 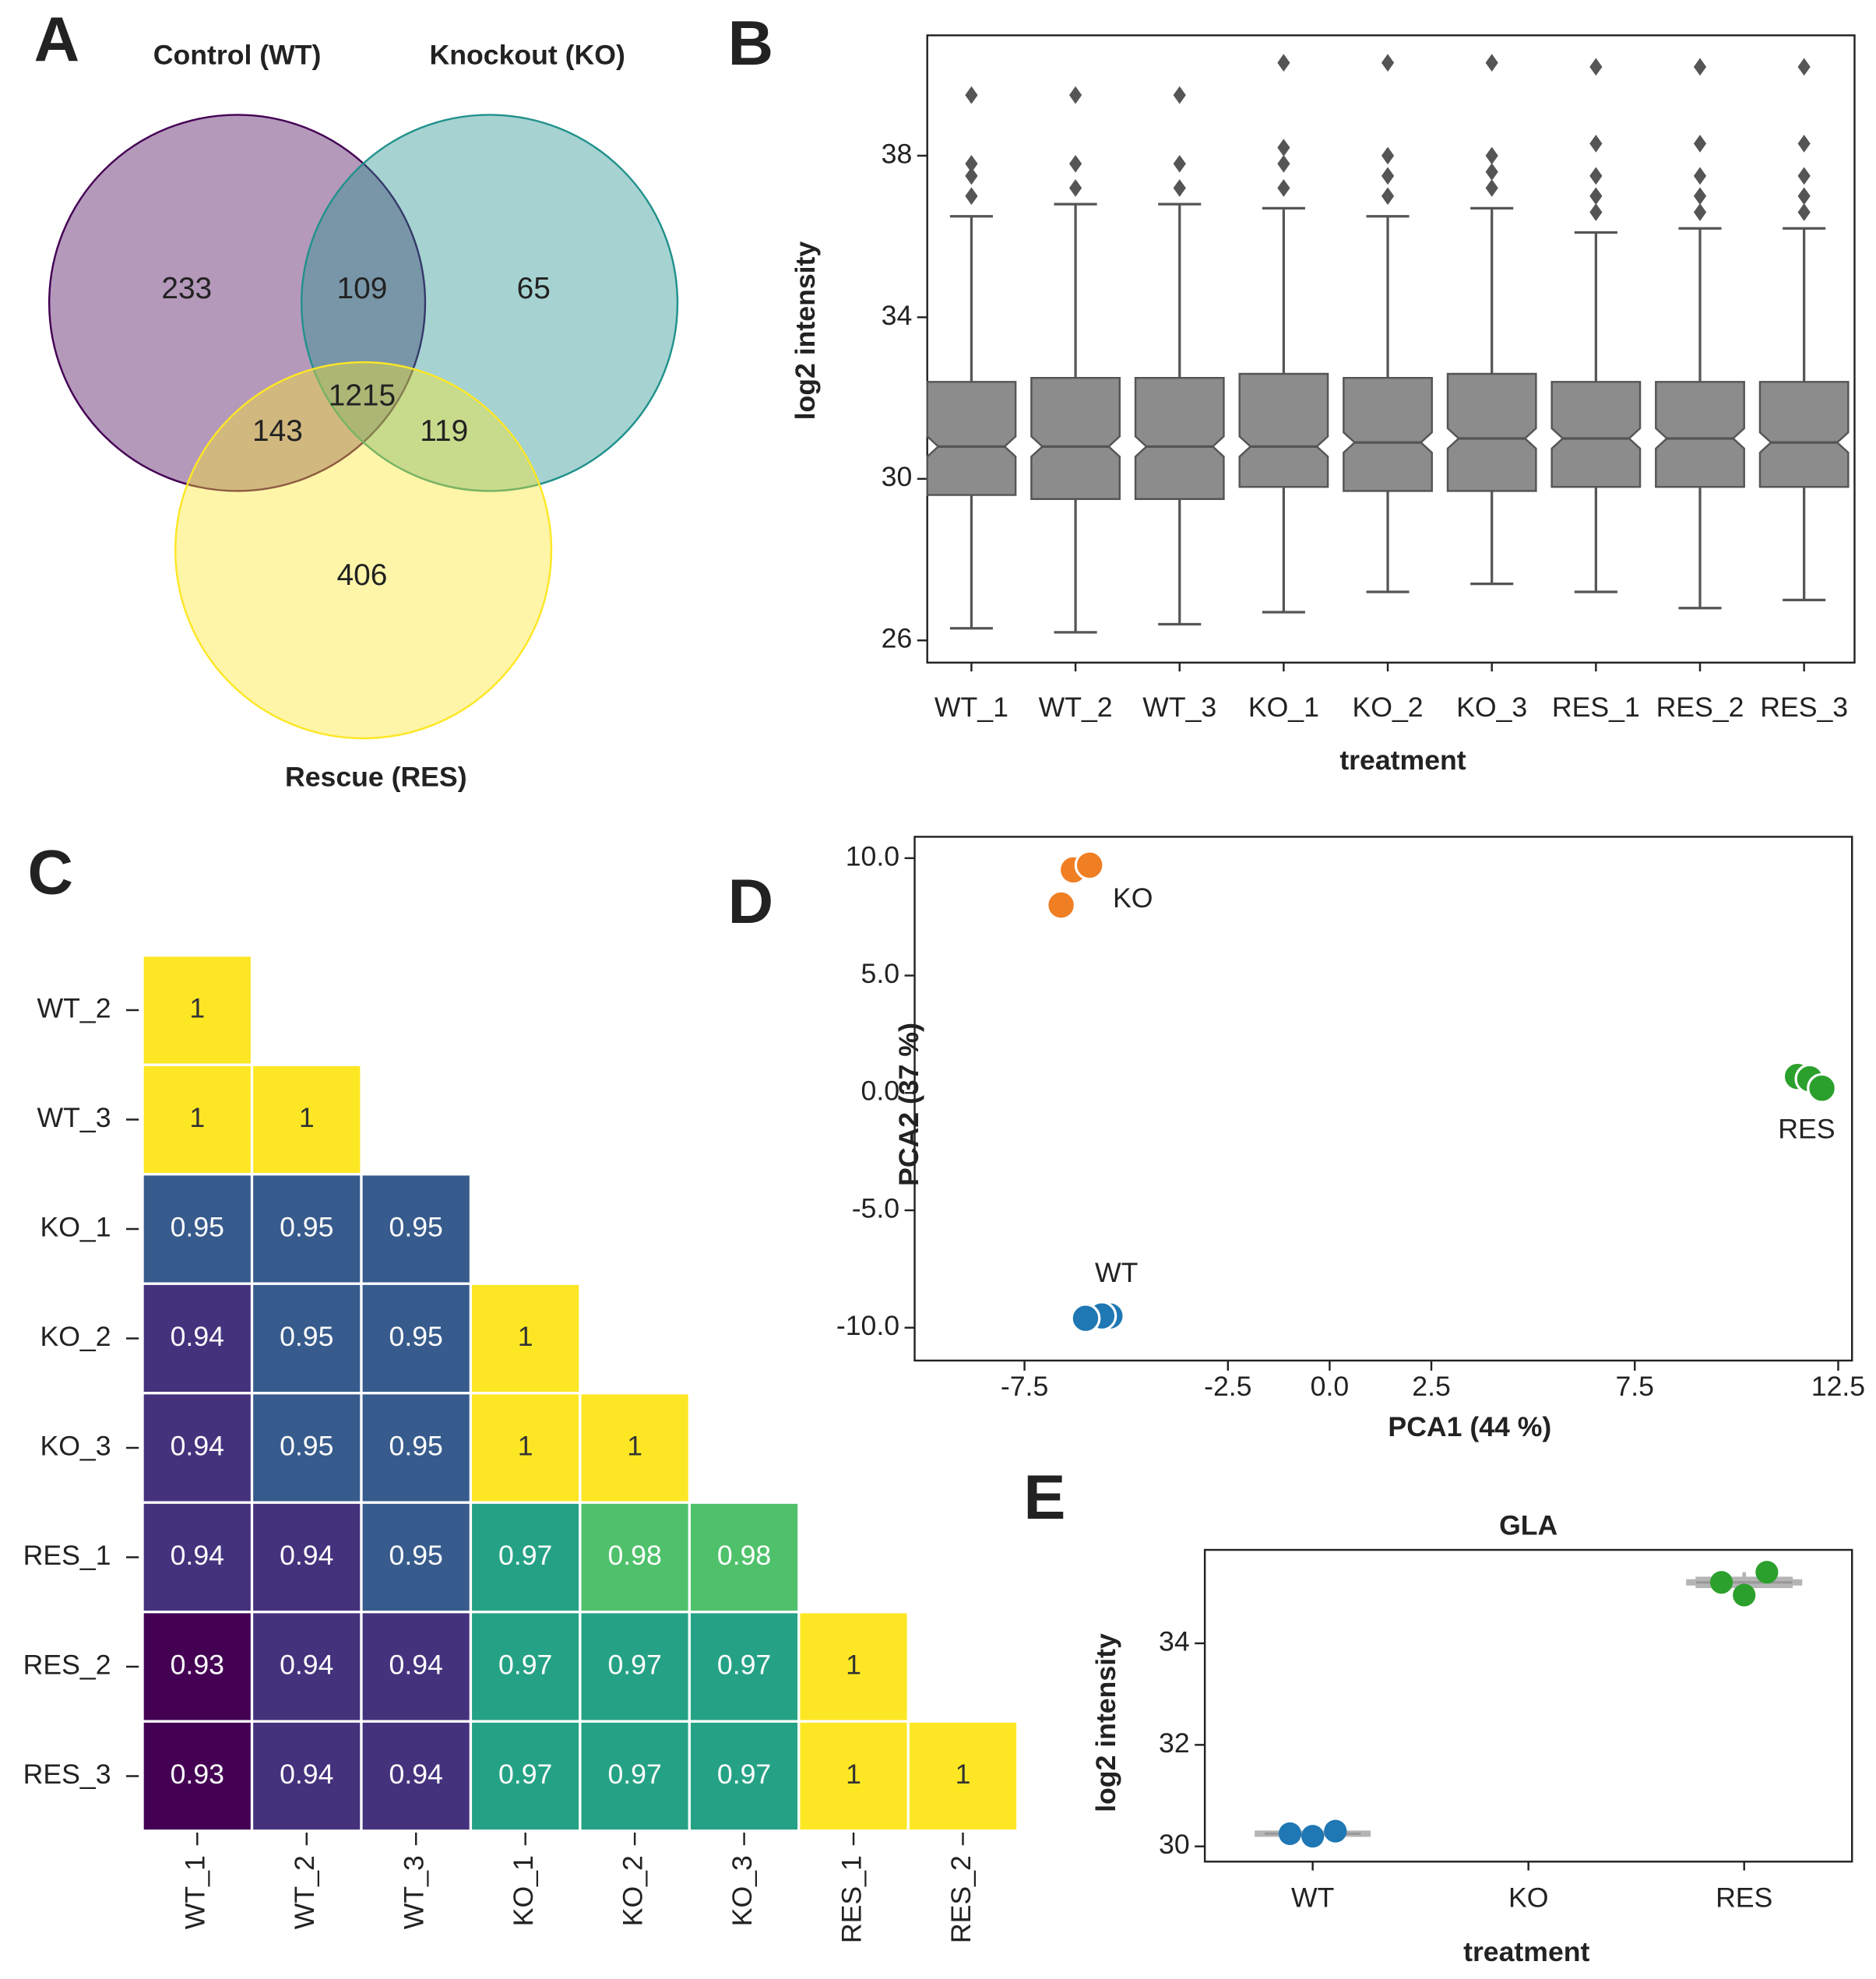 What do you see at coordinates (750, 44) in the screenshot?
I see `panel-letter: B` at bounding box center [750, 44].